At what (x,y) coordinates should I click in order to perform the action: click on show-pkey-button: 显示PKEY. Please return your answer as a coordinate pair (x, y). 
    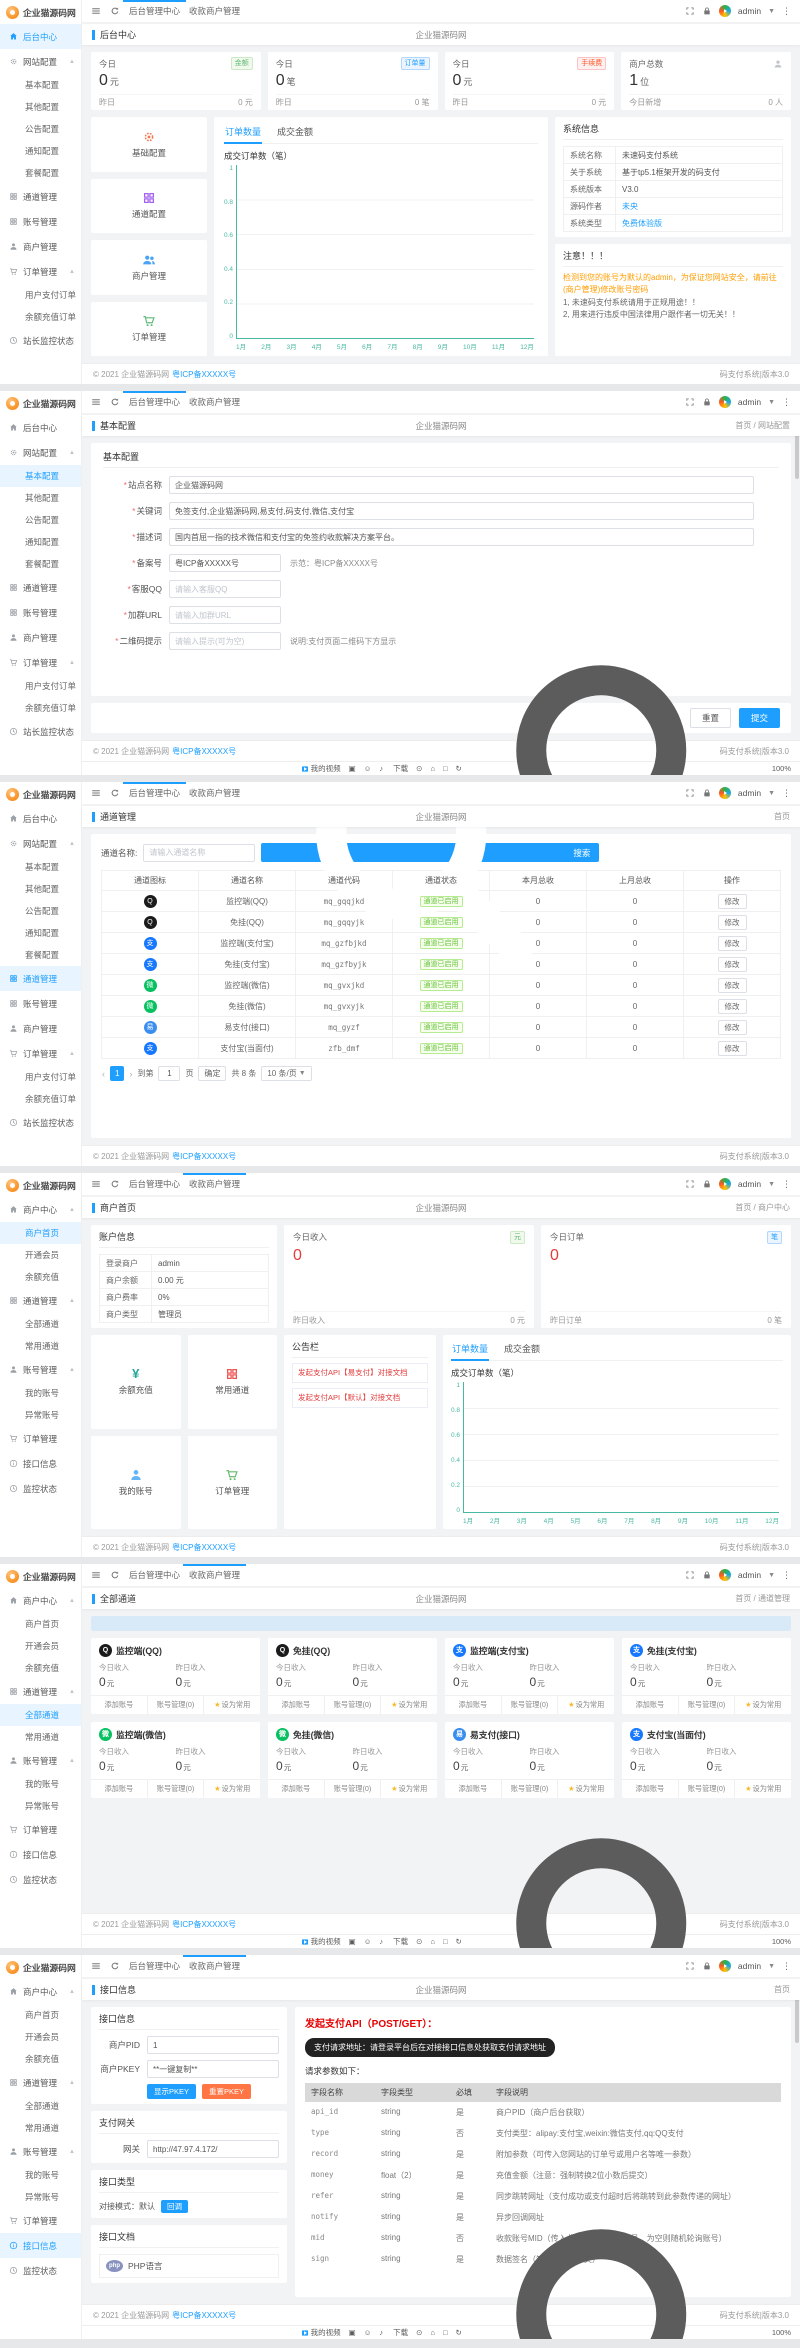
    Looking at the image, I should click on (172, 2091).